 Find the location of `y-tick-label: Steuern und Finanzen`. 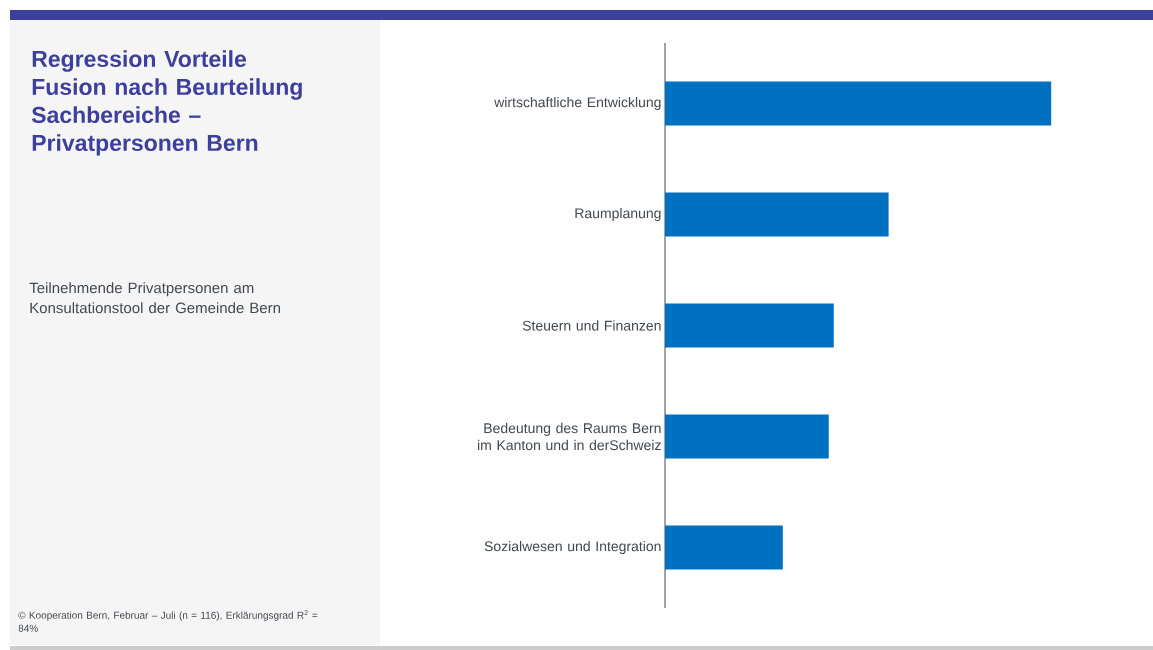

y-tick-label: Steuern und Finanzen is located at coordinates (591, 325).